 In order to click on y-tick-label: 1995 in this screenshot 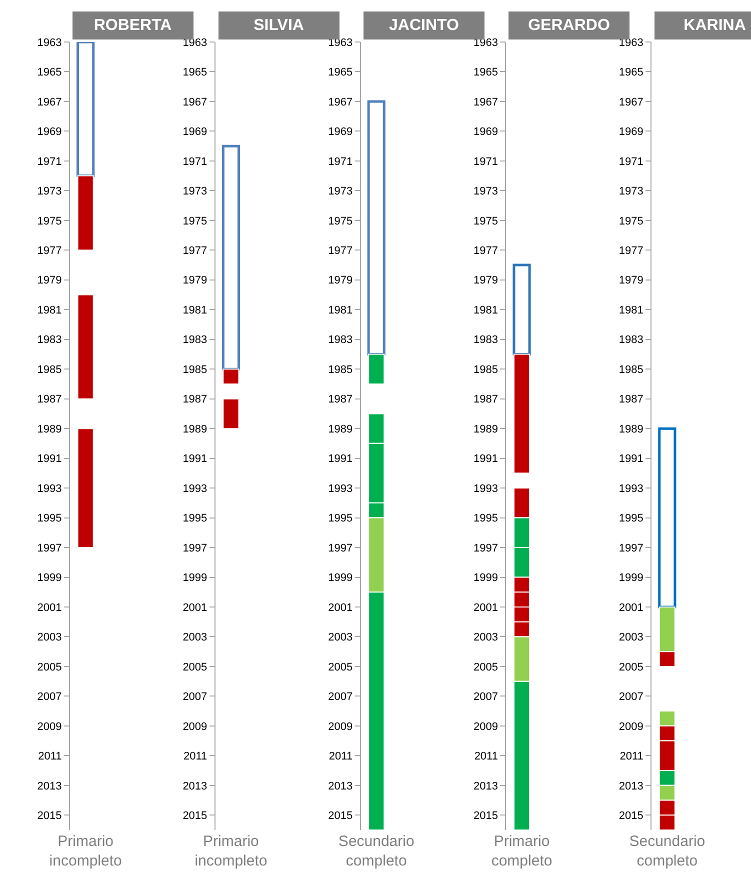, I will do `click(631, 518)`.